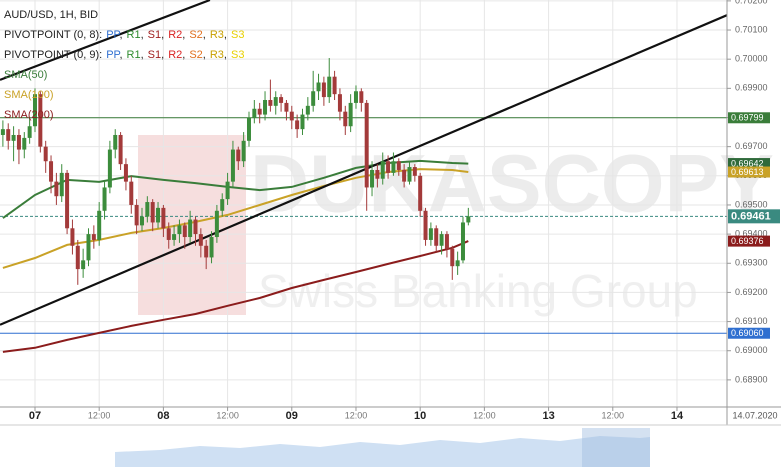 The height and width of the screenshot is (467, 781). Describe the element at coordinates (751, 2) in the screenshot. I see `y-tick-label: 0.70200` at that location.